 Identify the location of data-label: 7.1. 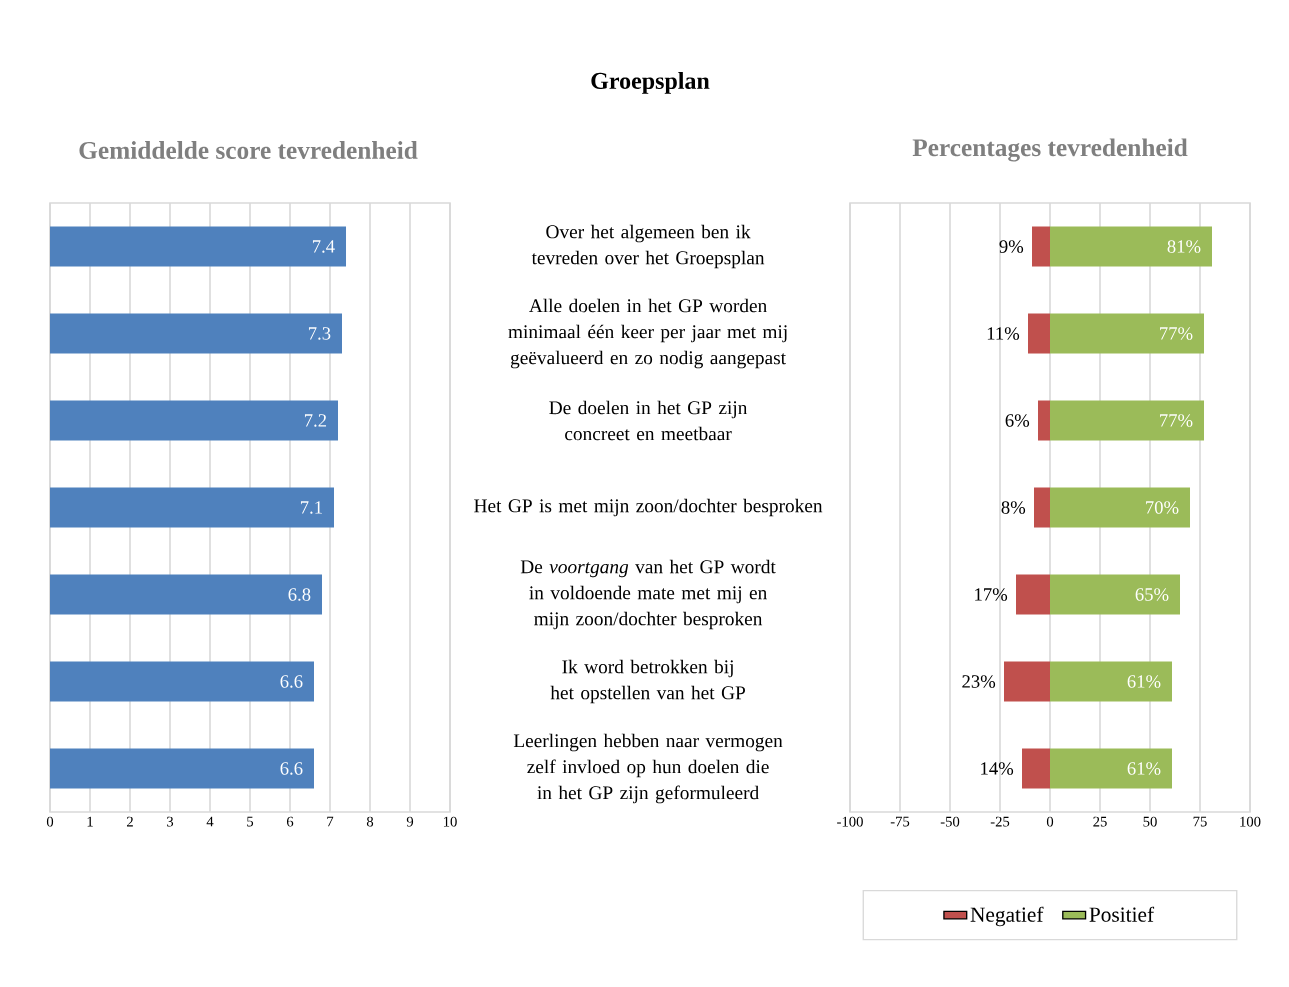
(311, 507).